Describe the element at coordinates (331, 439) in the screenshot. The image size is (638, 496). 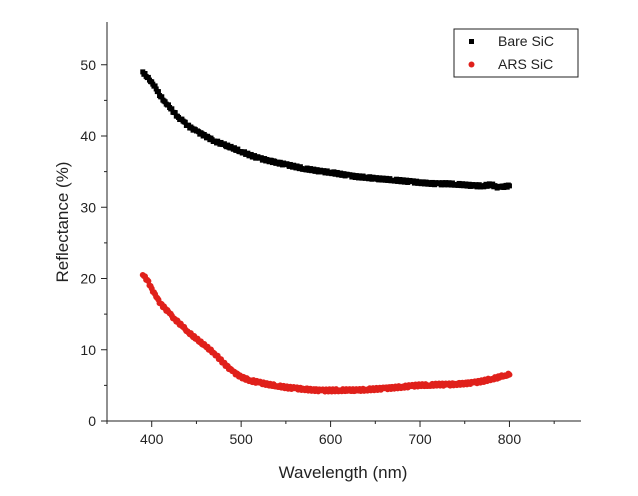
I see `x-tick-label: 600` at that location.